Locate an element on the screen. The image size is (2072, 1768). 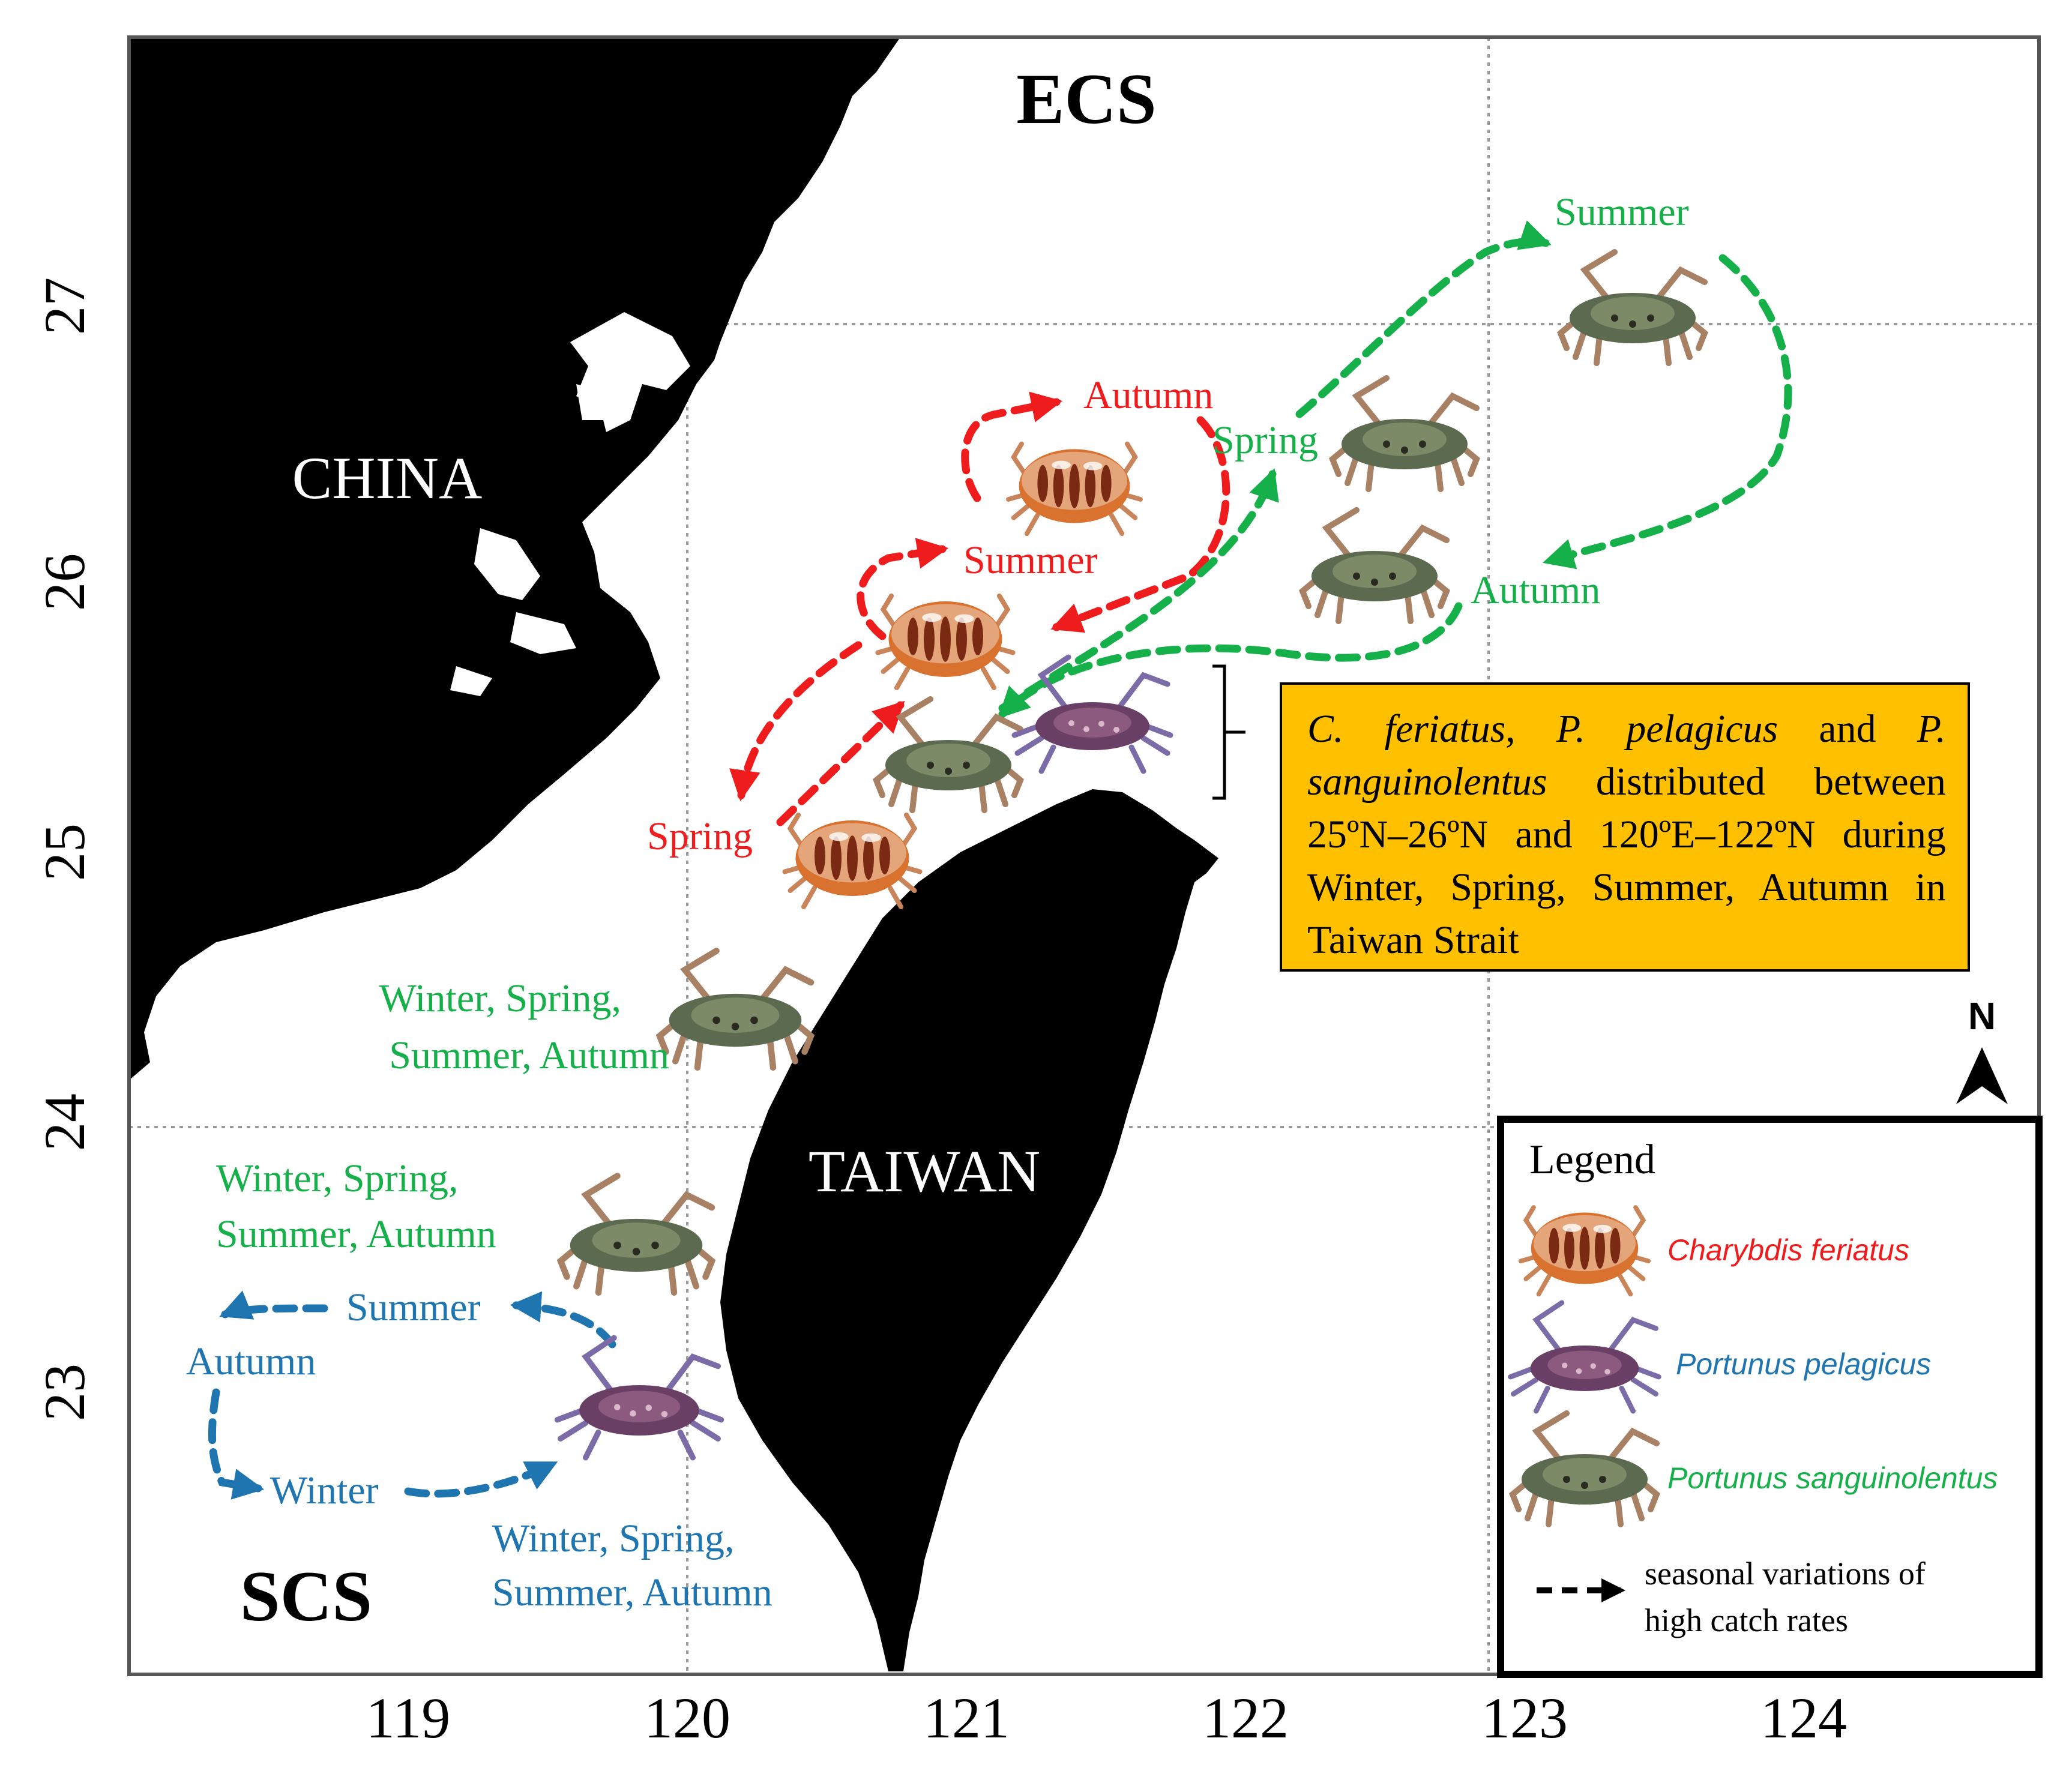
north-arrow: N is located at coordinates (1982, 1049).